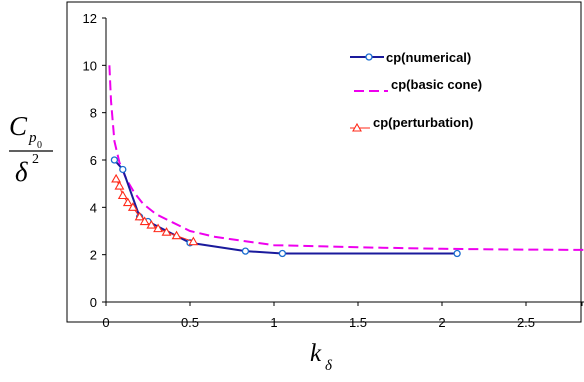 The height and width of the screenshot is (382, 584). Describe the element at coordinates (357, 127) in the screenshot. I see `legend-marker-perturbation` at that location.